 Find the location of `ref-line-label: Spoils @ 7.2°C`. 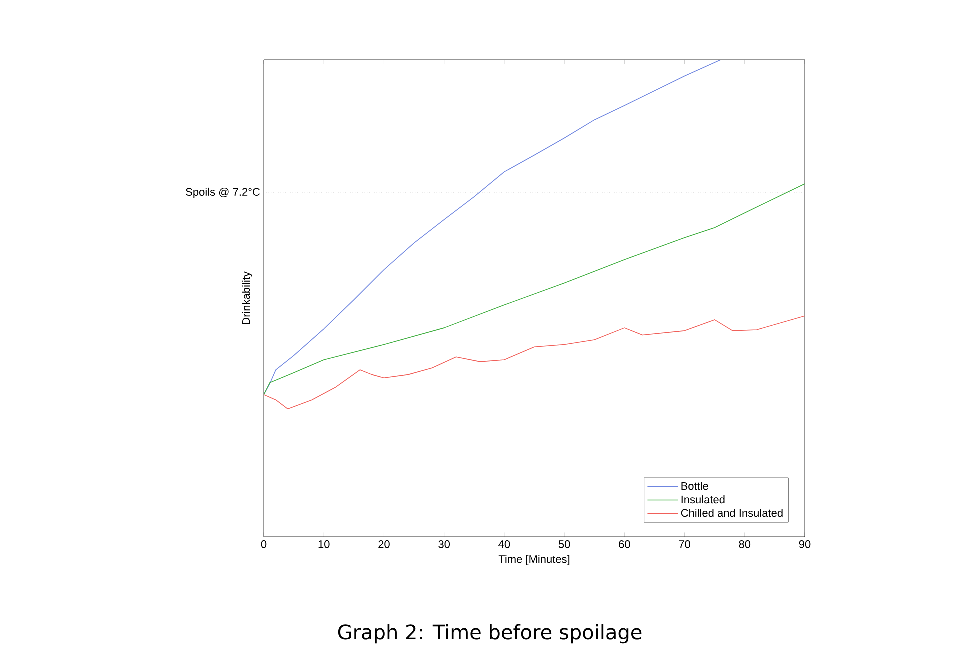

ref-line-label: Spoils @ 7.2°C is located at coordinates (223, 193).